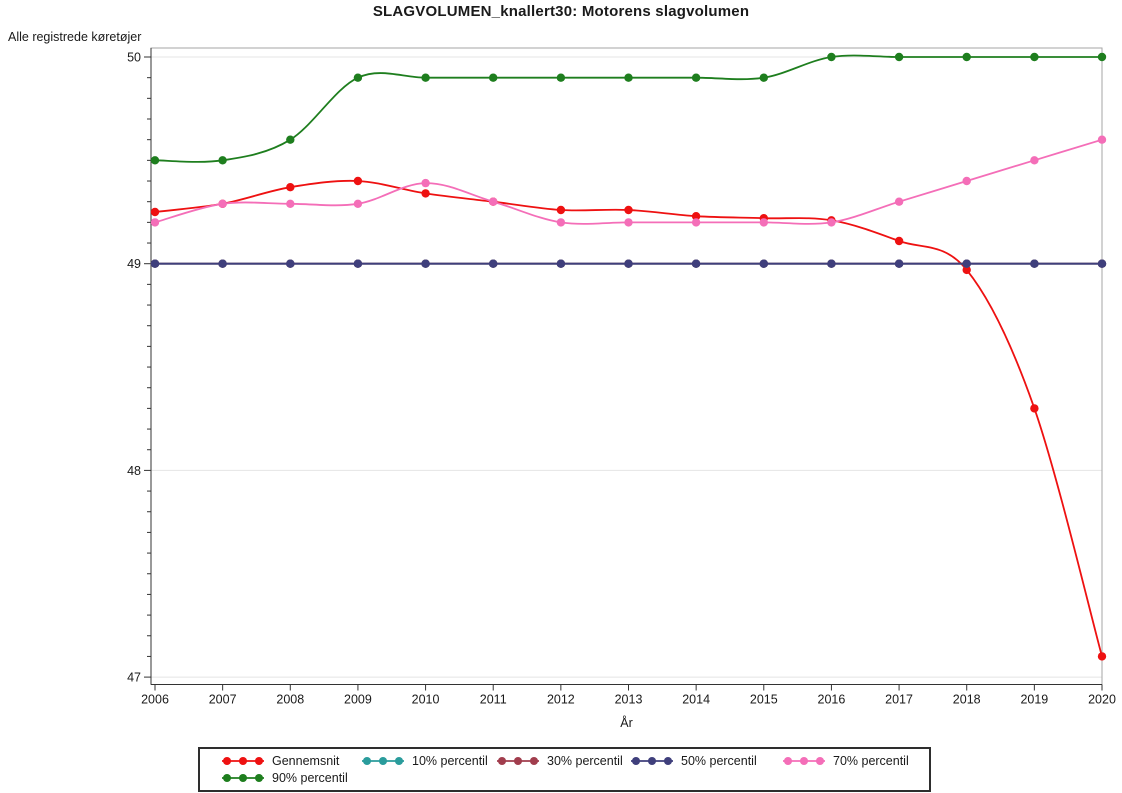 The width and height of the screenshot is (1122, 793). Describe the element at coordinates (629, 700) in the screenshot. I see `x-tick-label: 2013` at that location.